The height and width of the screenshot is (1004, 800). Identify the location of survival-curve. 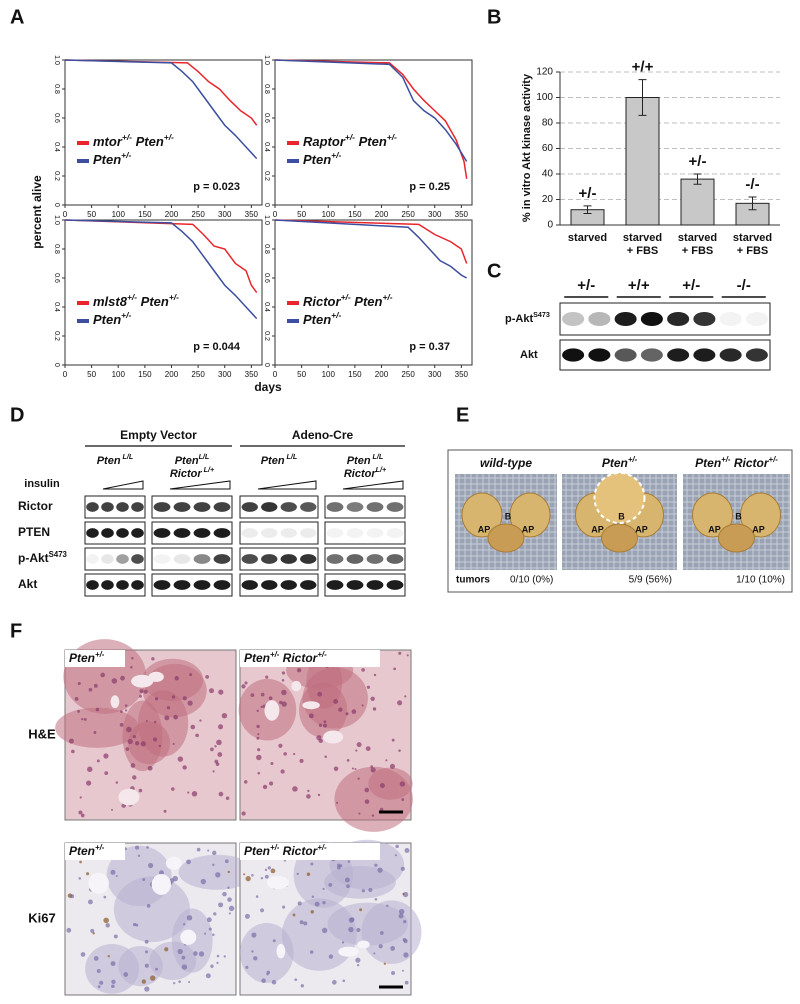
(371, 249).